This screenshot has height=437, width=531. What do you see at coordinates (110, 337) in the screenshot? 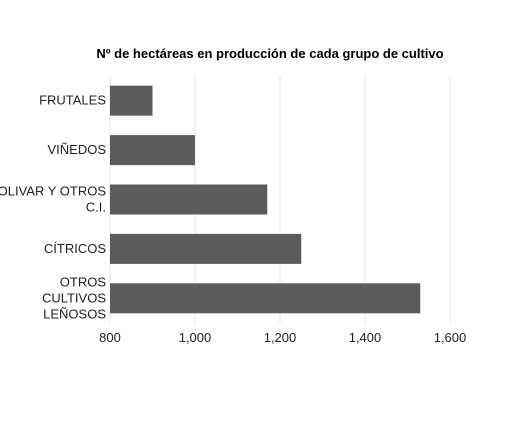
I see `x-tick-label: 800` at bounding box center [110, 337].